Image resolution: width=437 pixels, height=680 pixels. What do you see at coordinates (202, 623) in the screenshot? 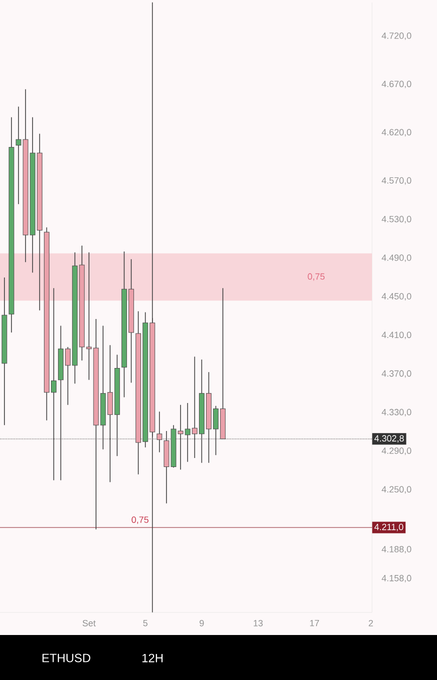
I see `x-tick-label: 9` at bounding box center [202, 623].